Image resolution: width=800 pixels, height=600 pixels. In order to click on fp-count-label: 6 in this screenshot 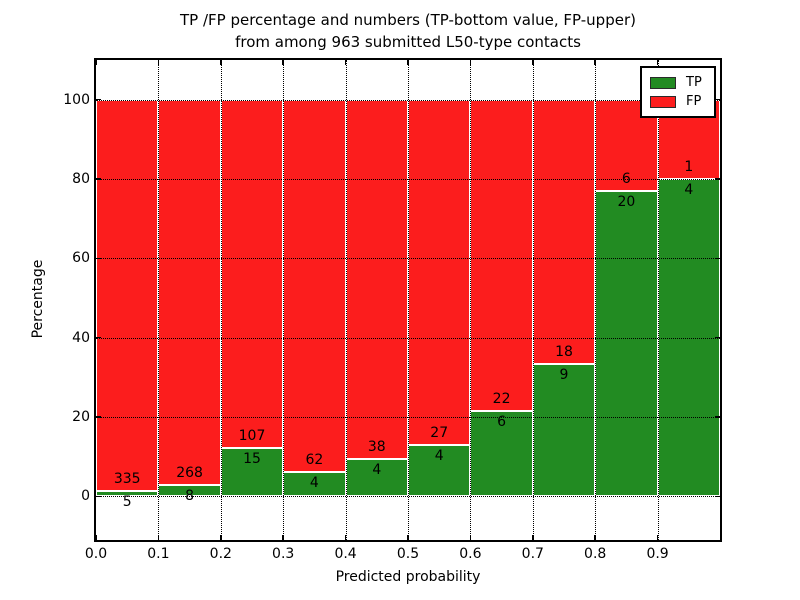, I will do `click(626, 179)`.